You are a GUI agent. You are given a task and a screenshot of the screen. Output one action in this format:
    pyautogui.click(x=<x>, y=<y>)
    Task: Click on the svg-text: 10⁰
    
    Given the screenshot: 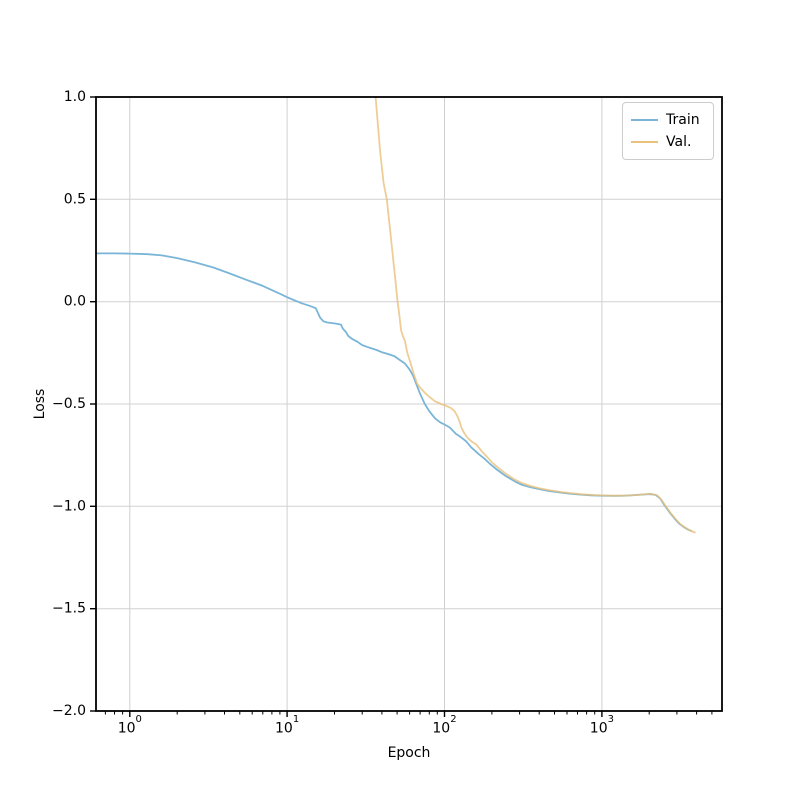 What is the action you would take?
    pyautogui.click(x=130, y=725)
    